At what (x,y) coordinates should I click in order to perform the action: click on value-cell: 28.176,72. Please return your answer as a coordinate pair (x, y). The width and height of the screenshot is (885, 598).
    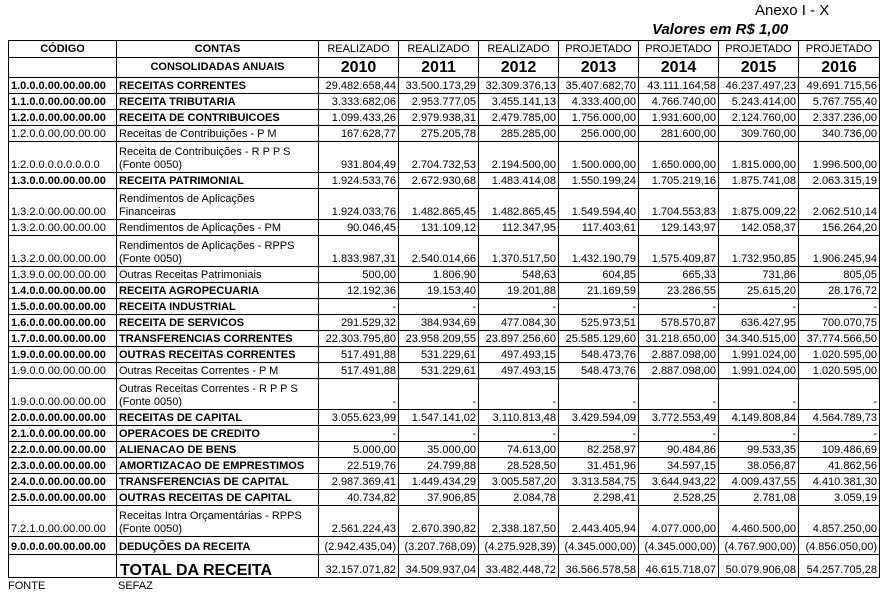
    Looking at the image, I should click on (839, 290).